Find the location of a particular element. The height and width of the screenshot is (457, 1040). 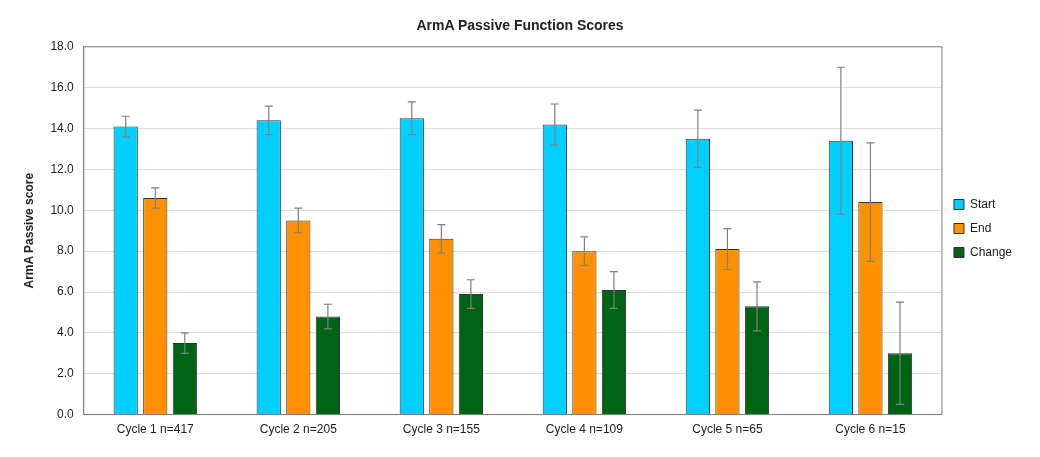

x-tick-label: Cycle 1 n=417 is located at coordinates (155, 429).